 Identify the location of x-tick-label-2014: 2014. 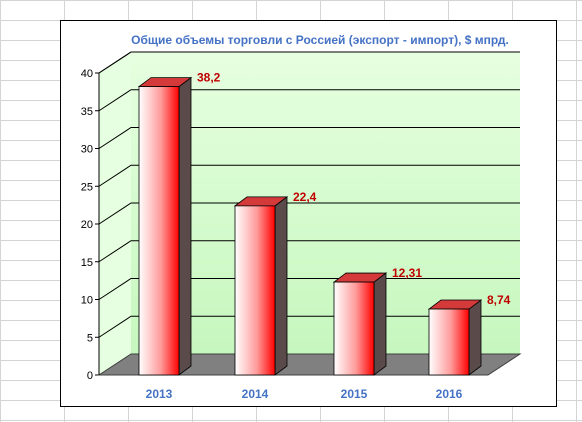
(255, 394).